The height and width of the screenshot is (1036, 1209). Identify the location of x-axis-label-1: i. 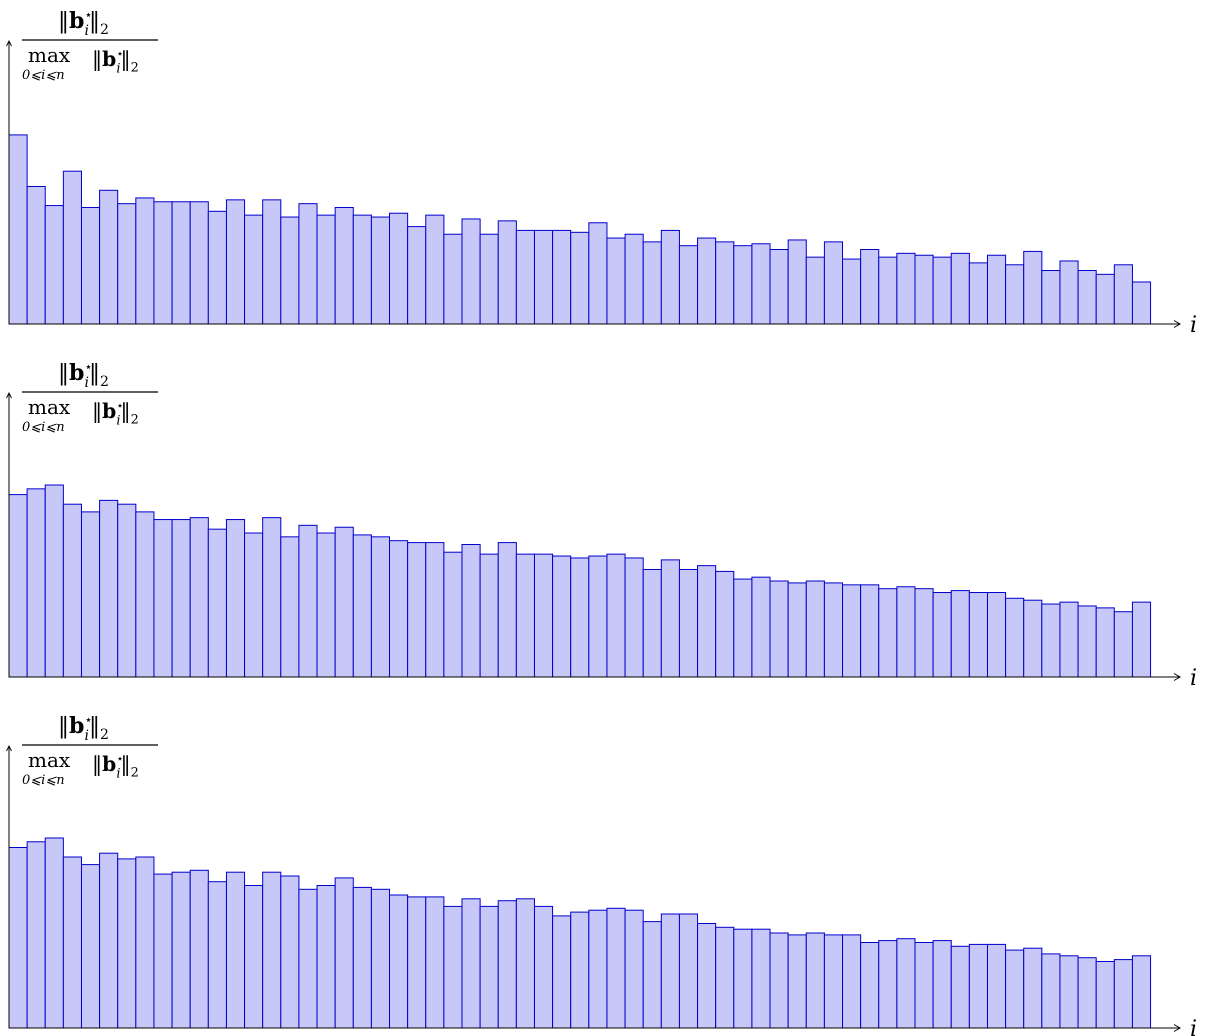
(1193, 325).